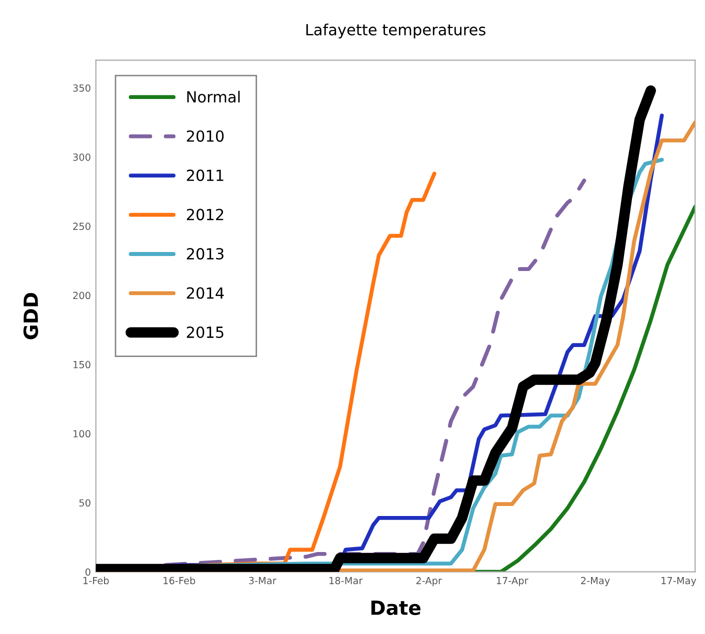  I want to click on y-tick-label: 250, so click(81, 226).